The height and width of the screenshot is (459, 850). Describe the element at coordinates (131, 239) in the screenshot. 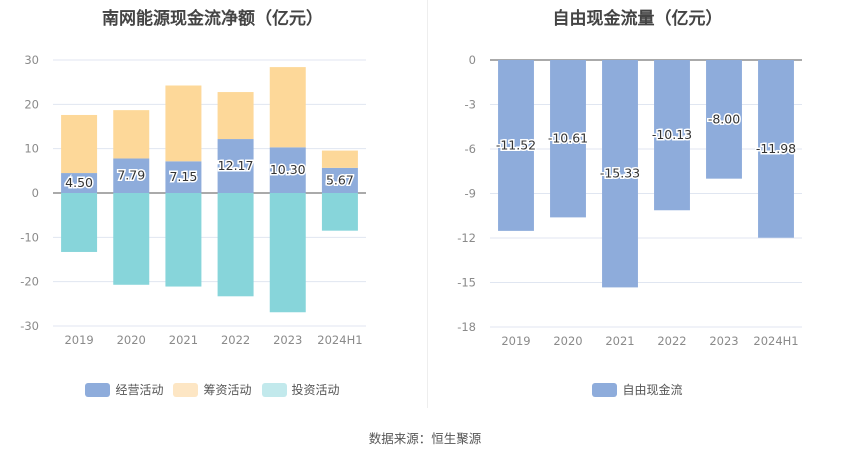

I see `bar-投资活动-2020` at that location.